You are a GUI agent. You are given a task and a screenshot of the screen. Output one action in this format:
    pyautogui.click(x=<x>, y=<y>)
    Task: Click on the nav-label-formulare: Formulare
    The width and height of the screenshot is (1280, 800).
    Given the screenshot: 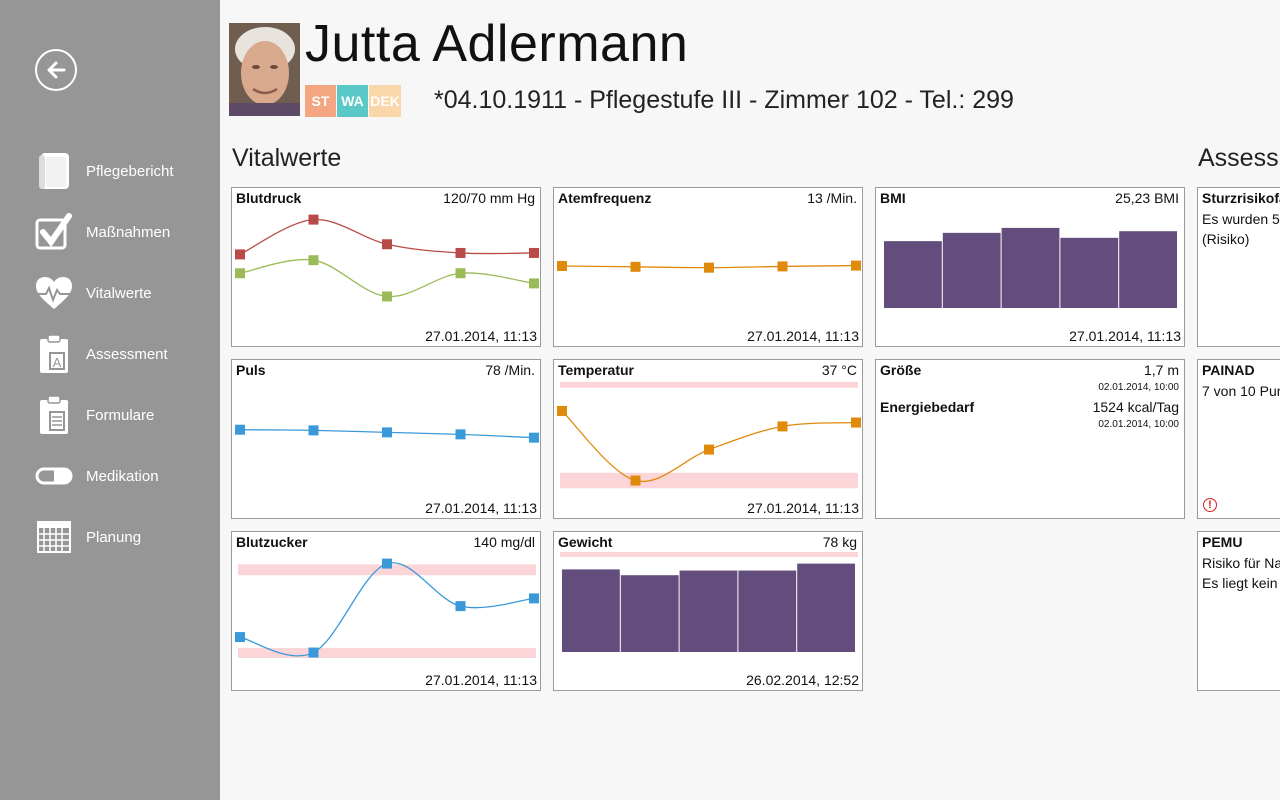 What is the action you would take?
    pyautogui.click(x=120, y=415)
    